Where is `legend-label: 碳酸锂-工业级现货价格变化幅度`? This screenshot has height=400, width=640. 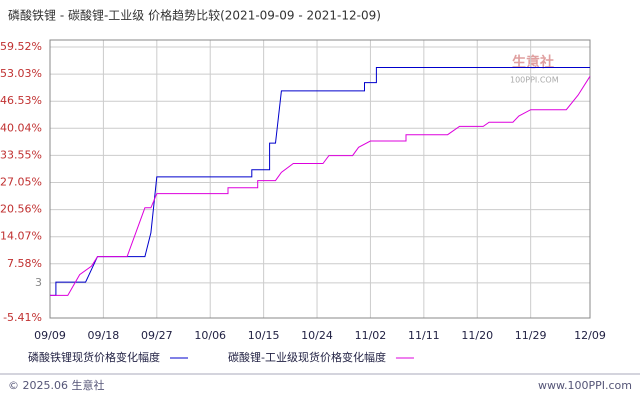
legend-label: 碳酸锂-工业级现货价格变化幅度 is located at coordinates (307, 357).